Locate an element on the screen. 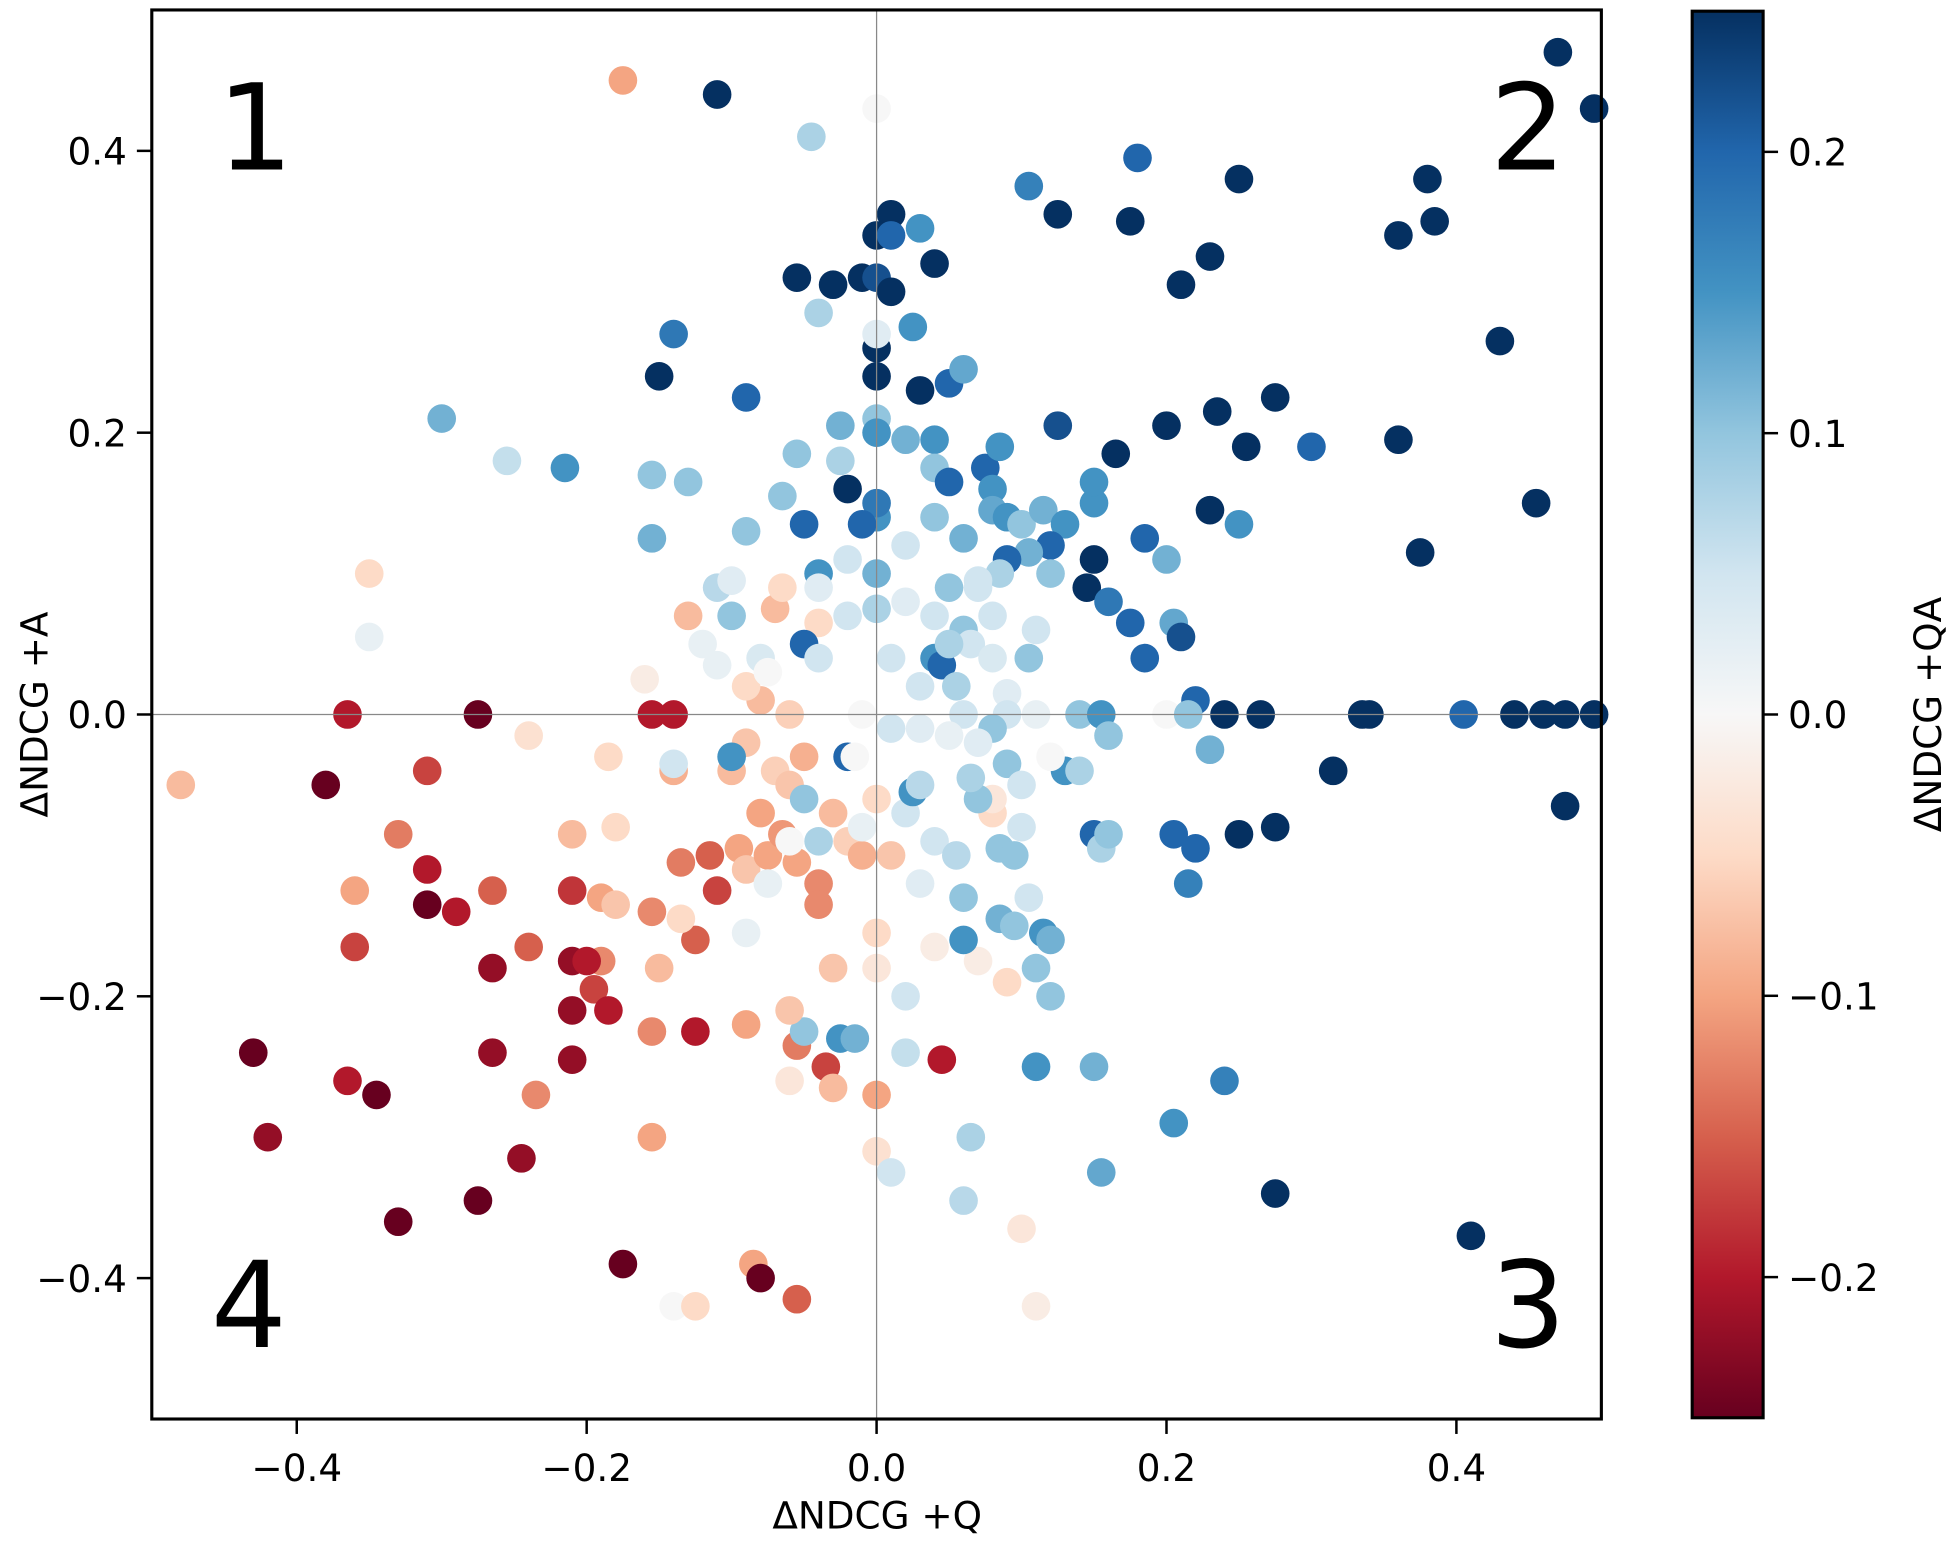 The height and width of the screenshot is (1541, 1951). quadrant-label-2: 2 is located at coordinates (1528, 128).